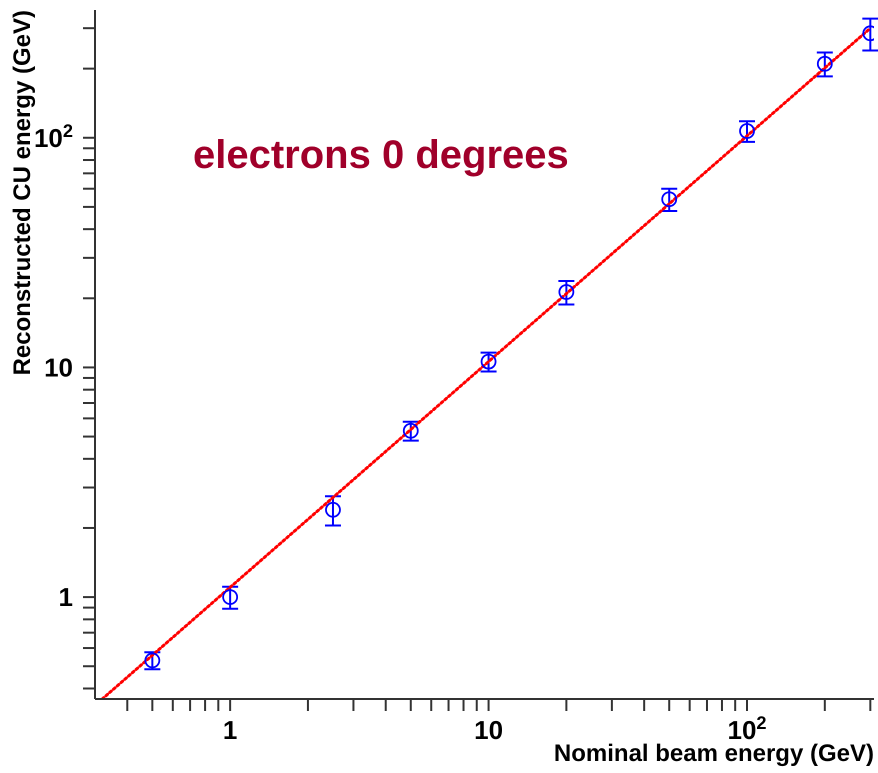 Image resolution: width=878 pixels, height=773 pixels. Describe the element at coordinates (381, 155) in the screenshot. I see `annotation: electrons 0 degrees` at that location.